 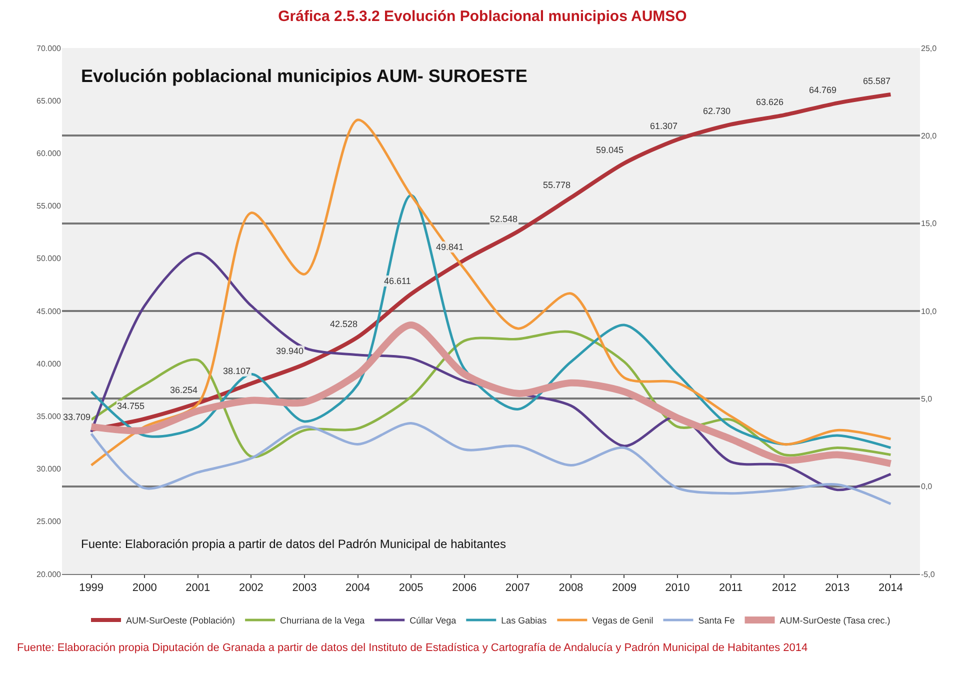 What do you see at coordinates (890, 588) in the screenshot?
I see `x-tick-label: 2014` at bounding box center [890, 588].